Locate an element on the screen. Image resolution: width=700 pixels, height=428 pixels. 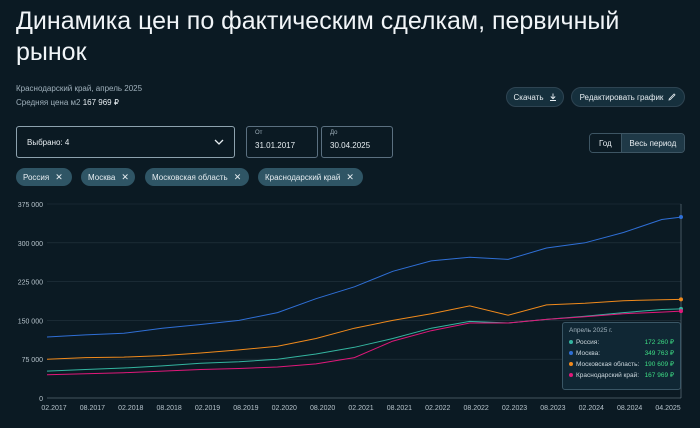
chip-label: Московская область is located at coordinates (190, 177).